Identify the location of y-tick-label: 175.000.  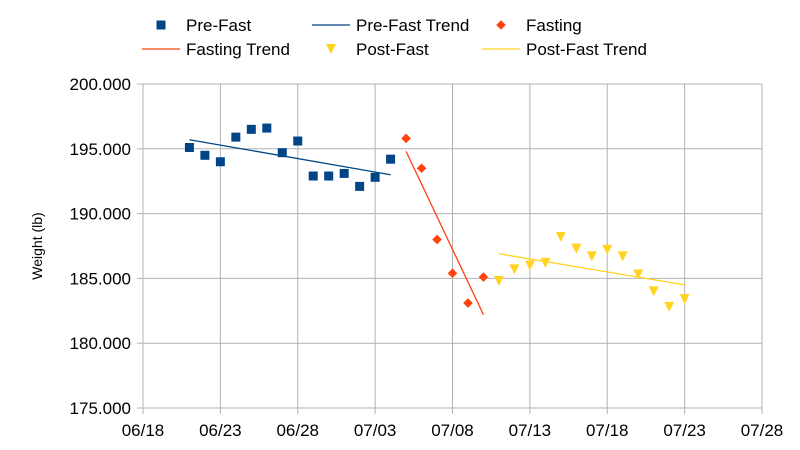
(100, 408).